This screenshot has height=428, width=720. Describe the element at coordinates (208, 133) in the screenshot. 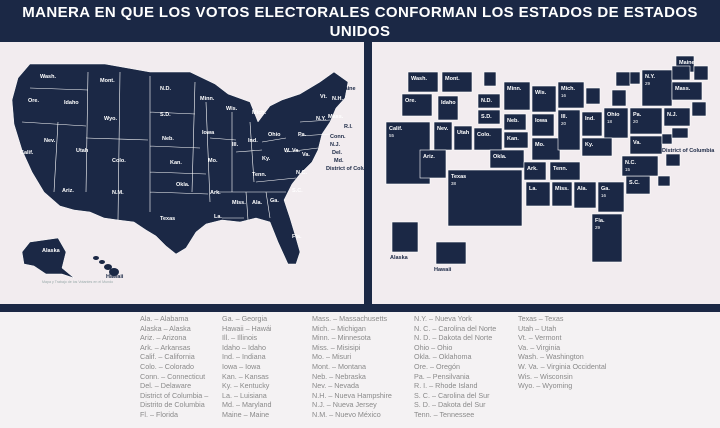

I see `state-label-iowa: Iowa` at that location.